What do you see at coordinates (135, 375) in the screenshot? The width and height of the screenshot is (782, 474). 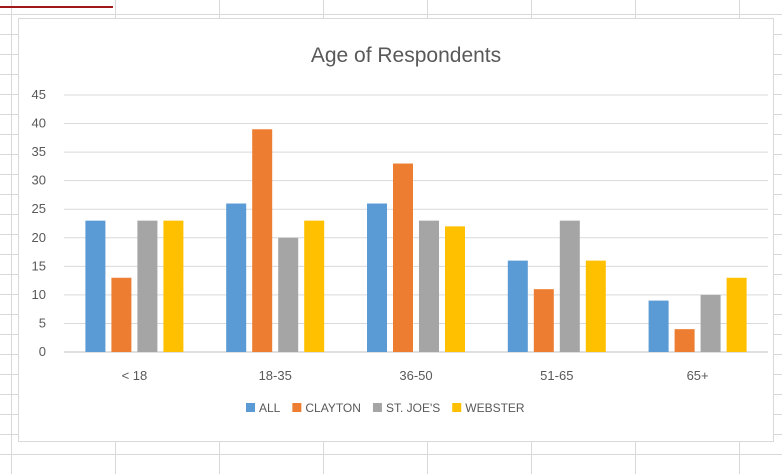 I see `x-tick-label: < 18` at bounding box center [135, 375].